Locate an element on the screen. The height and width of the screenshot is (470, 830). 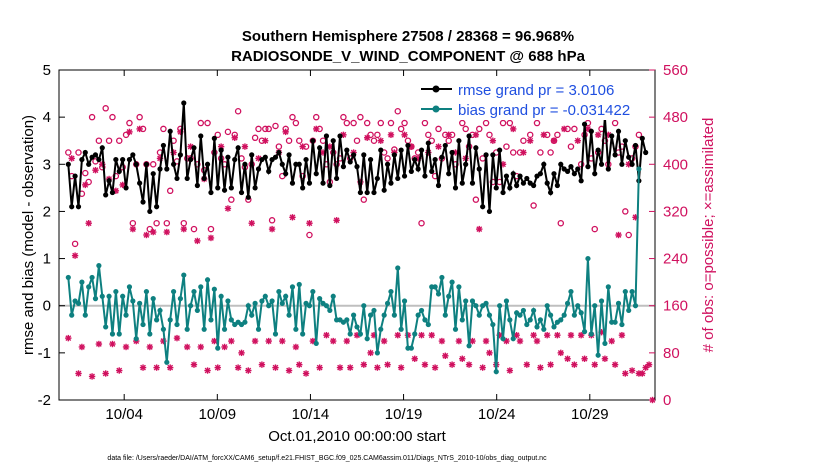
y-axis-right: 0 80 160 240 320 400 480 560 is located at coordinates (668, 235).